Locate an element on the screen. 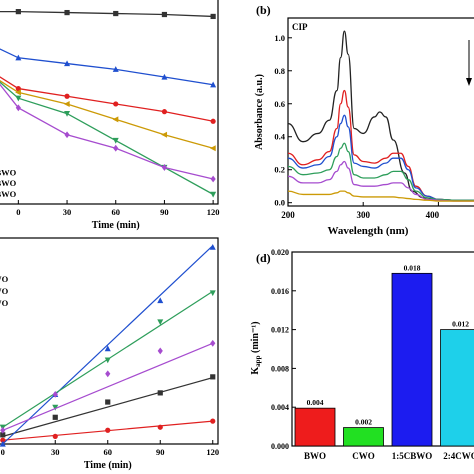 Image resolution: width=474 pixels, height=474 pixels. category-label-cwo: CWO is located at coordinates (363, 456).